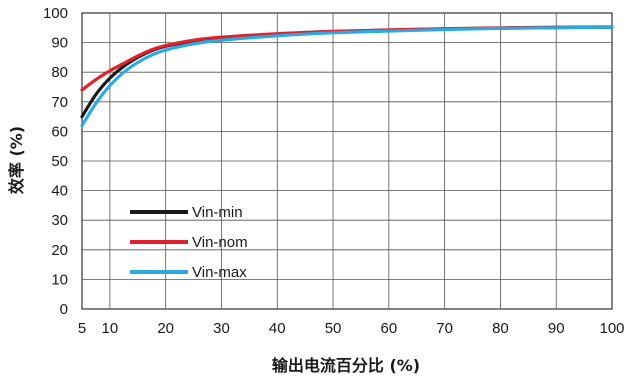 This screenshot has width=632, height=381. What do you see at coordinates (59, 220) in the screenshot?
I see `y-tick-label-3: 30` at bounding box center [59, 220].